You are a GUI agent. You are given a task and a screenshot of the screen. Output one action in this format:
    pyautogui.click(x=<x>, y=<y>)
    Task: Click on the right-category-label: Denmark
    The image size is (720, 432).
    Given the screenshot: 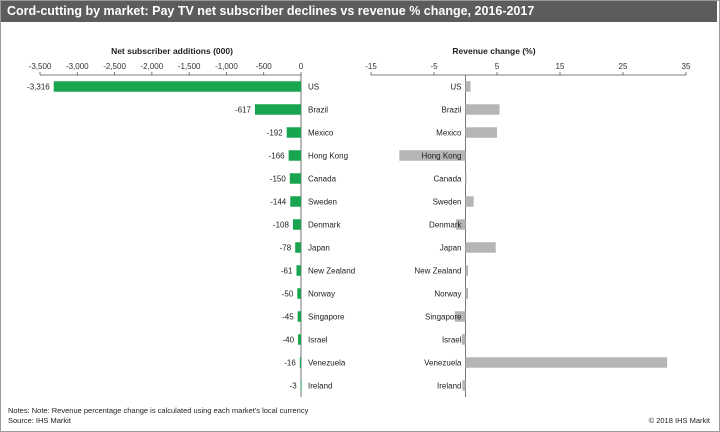 What is the action you would take?
    pyautogui.click(x=445, y=225)
    